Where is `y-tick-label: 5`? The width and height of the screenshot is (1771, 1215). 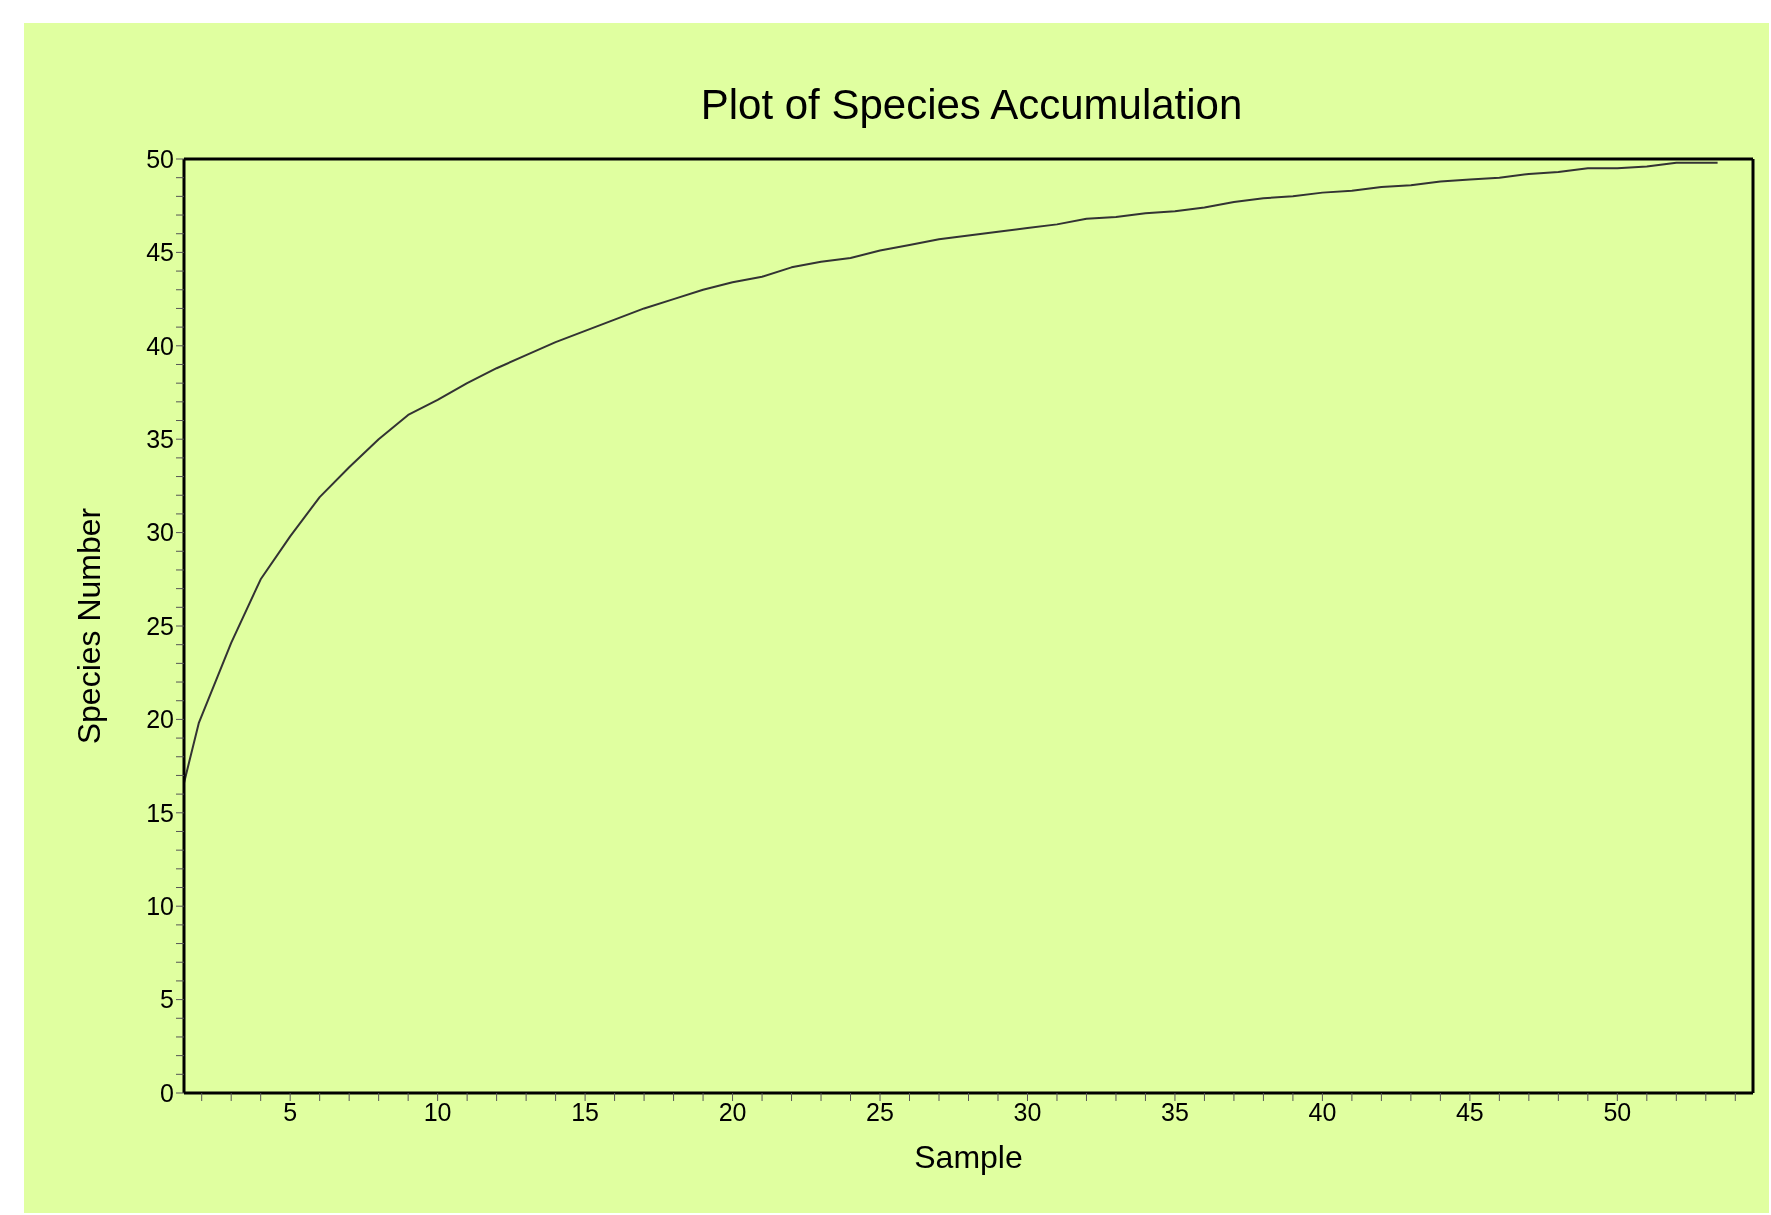 y-tick-label: 5 is located at coordinates (167, 999).